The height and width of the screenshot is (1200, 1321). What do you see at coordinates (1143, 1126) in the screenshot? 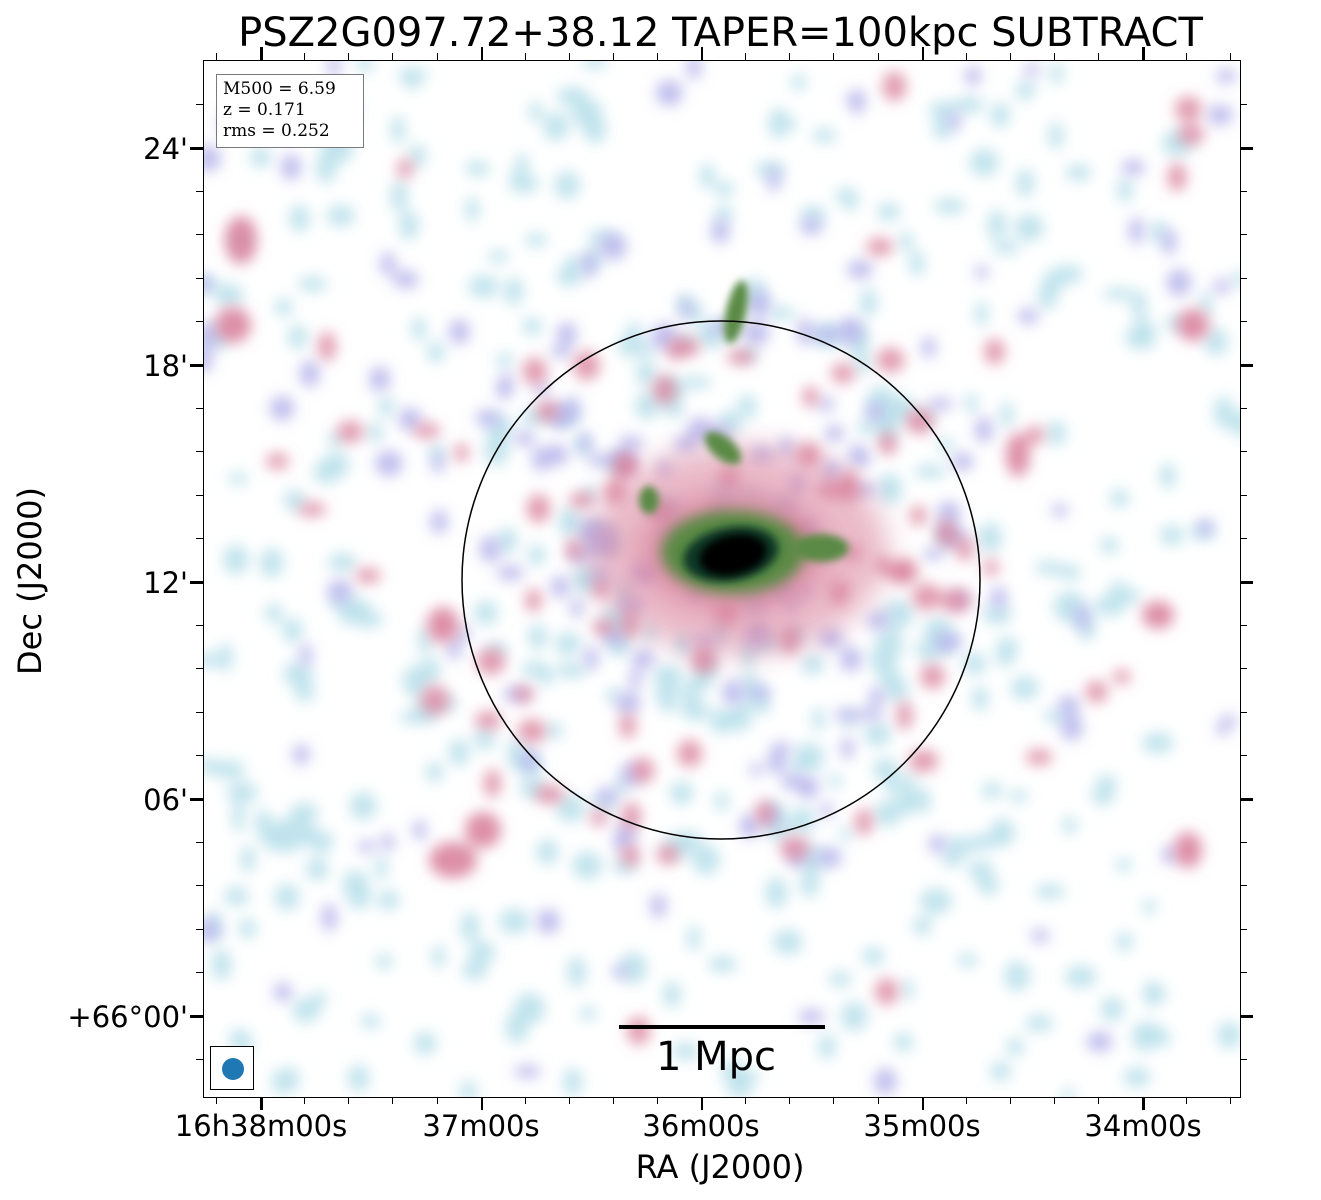
I see `x-tick-label: 34m00s` at bounding box center [1143, 1126].